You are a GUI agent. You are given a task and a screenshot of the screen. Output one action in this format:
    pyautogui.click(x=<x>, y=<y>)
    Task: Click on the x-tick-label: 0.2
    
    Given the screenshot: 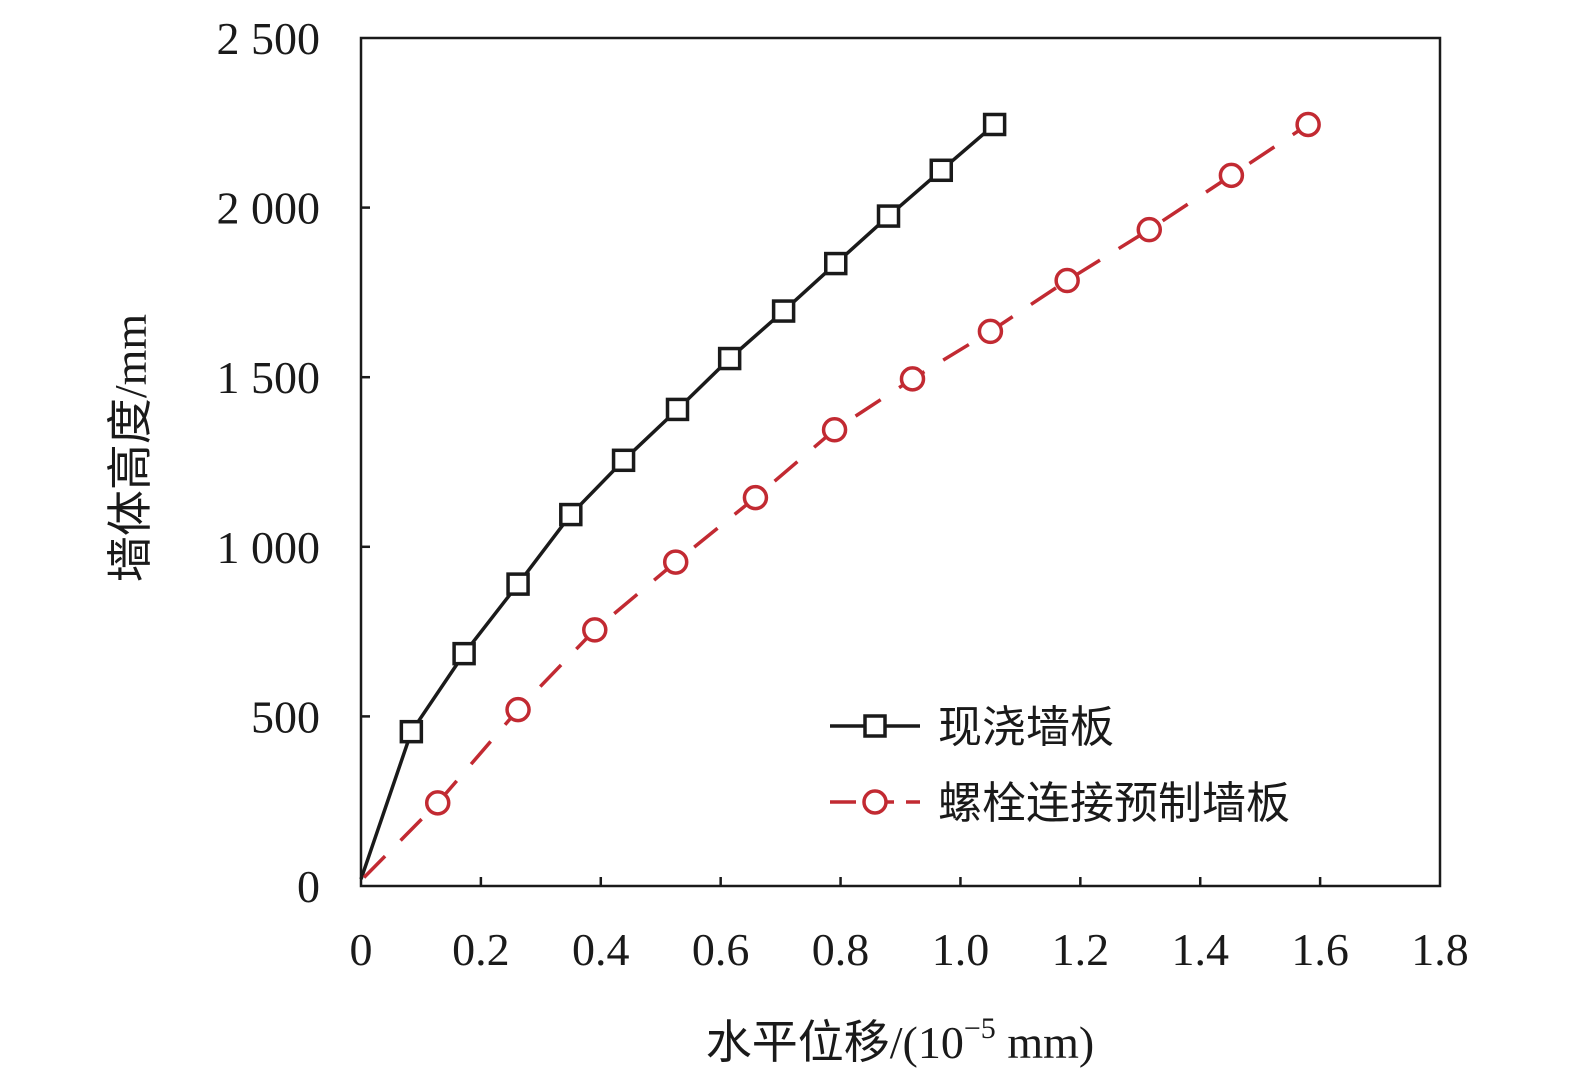 What is the action you would take?
    pyautogui.click(x=481, y=949)
    